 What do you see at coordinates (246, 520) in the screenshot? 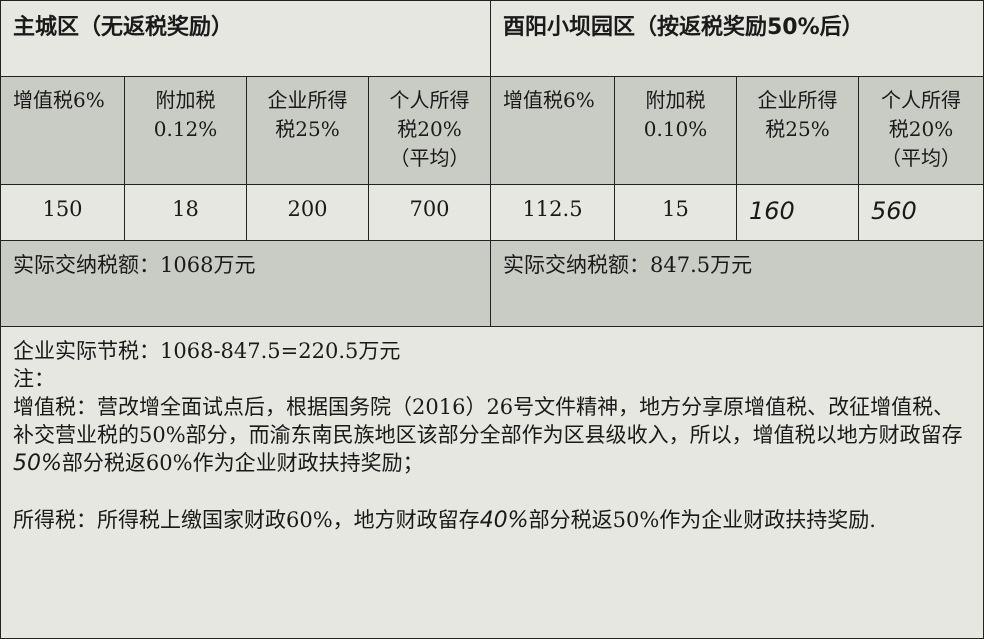
I see `income-note-text: 所得税：所得税上缴国家财政60%，地方财政留存` at bounding box center [246, 520].